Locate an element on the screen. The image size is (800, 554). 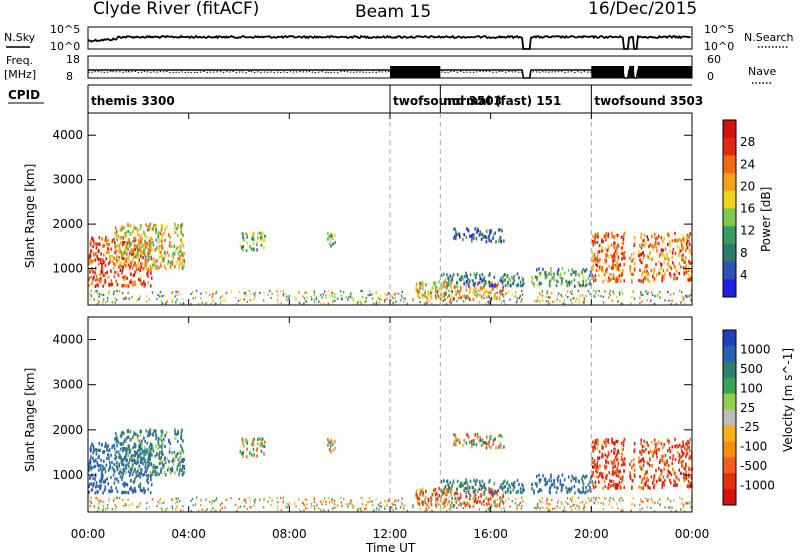
power-colorbar-swatch is located at coordinates (729, 129).